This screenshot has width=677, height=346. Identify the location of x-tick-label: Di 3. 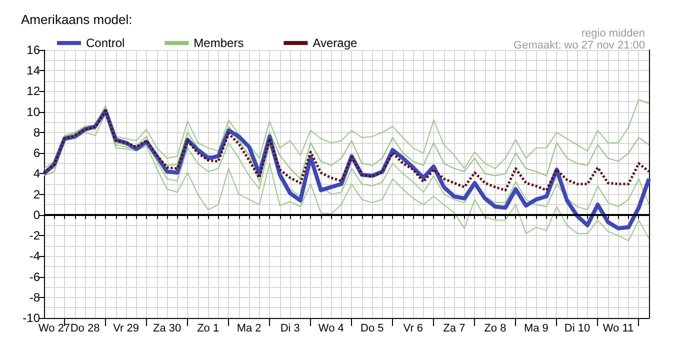
(290, 328).